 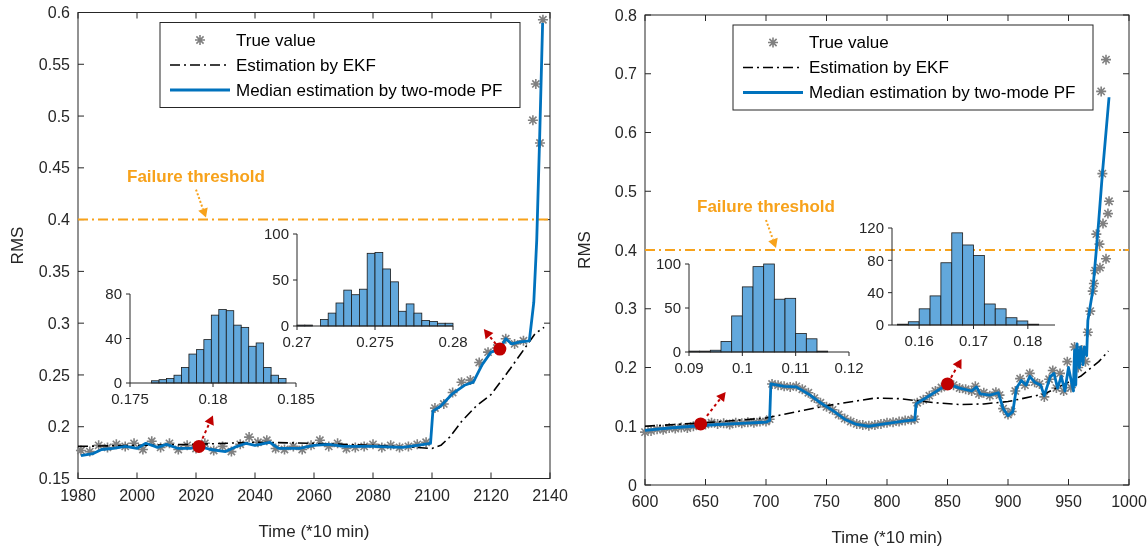 I want to click on x-tick-label: 0.27, so click(x=297, y=341).